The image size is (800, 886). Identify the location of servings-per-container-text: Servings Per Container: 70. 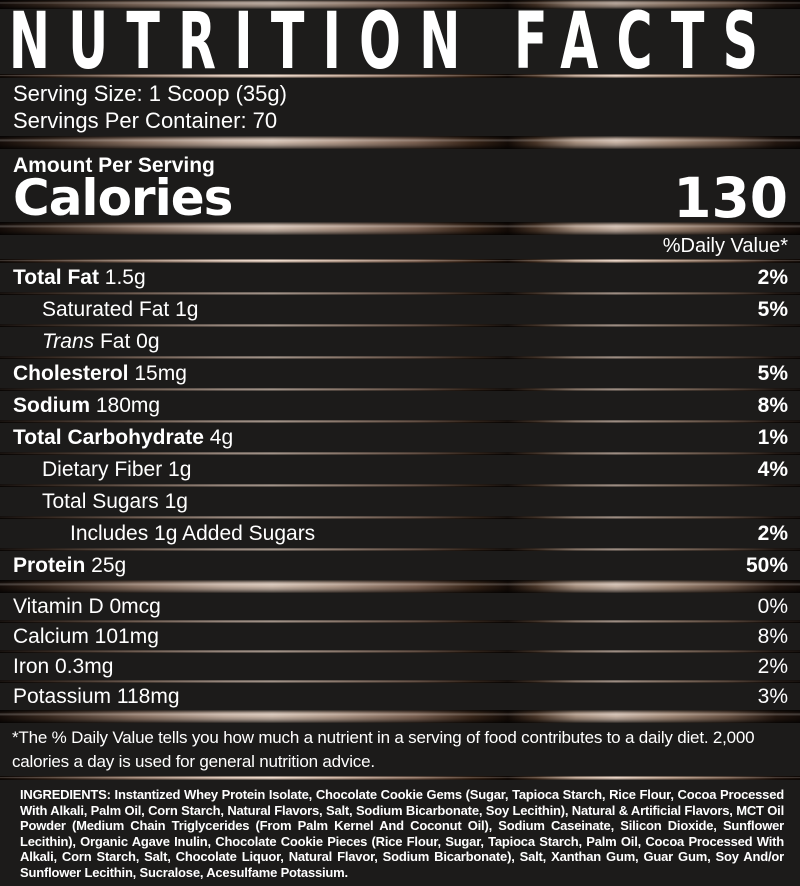
(145, 120).